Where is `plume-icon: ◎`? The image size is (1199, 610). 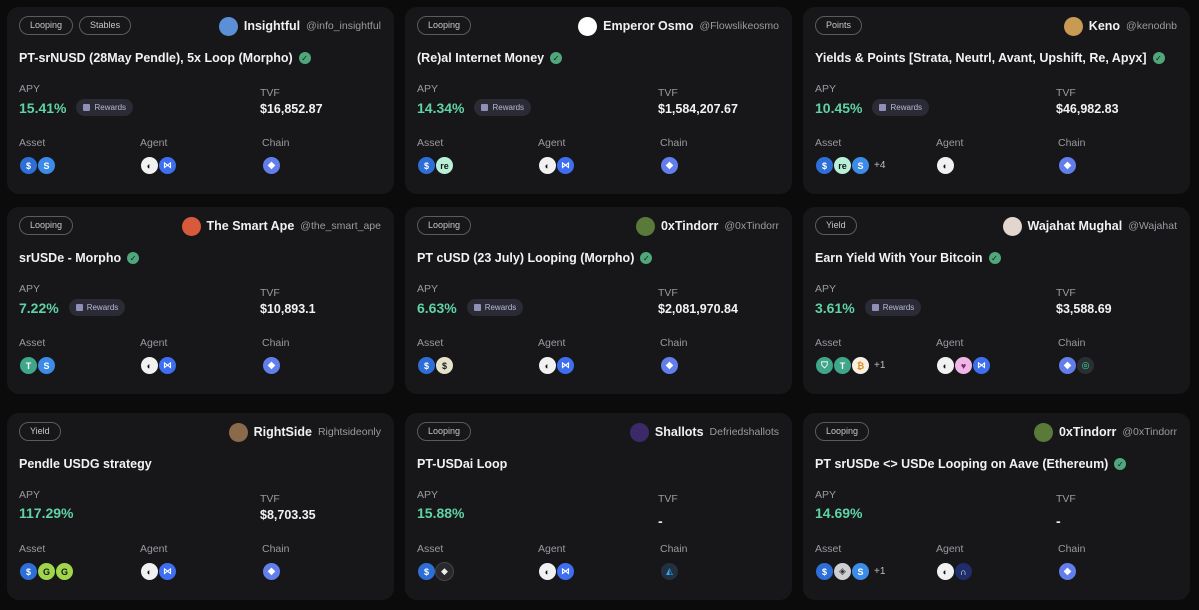
plume-icon: ◎ is located at coordinates (1085, 365).